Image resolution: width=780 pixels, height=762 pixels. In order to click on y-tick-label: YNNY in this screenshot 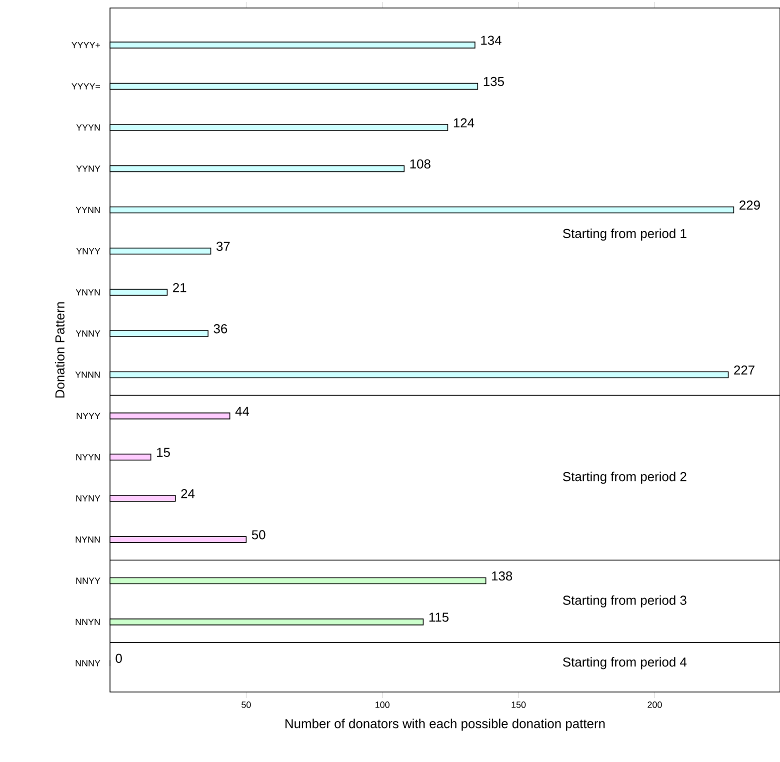, I will do `click(88, 333)`.